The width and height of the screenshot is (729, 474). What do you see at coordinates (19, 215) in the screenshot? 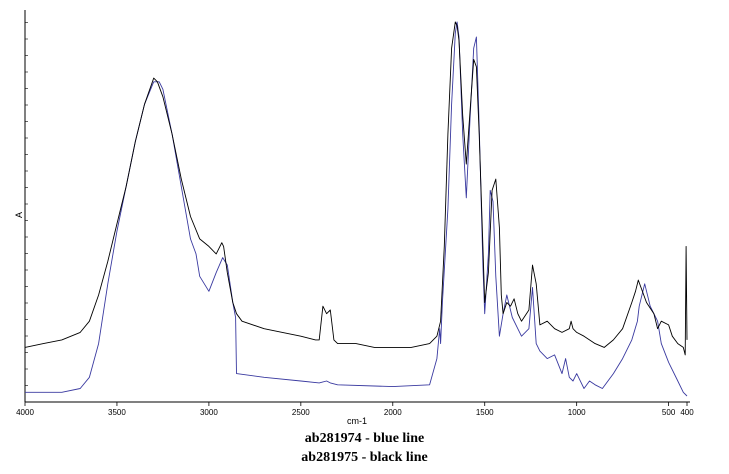
I see `y-axis-label: A` at bounding box center [19, 215].